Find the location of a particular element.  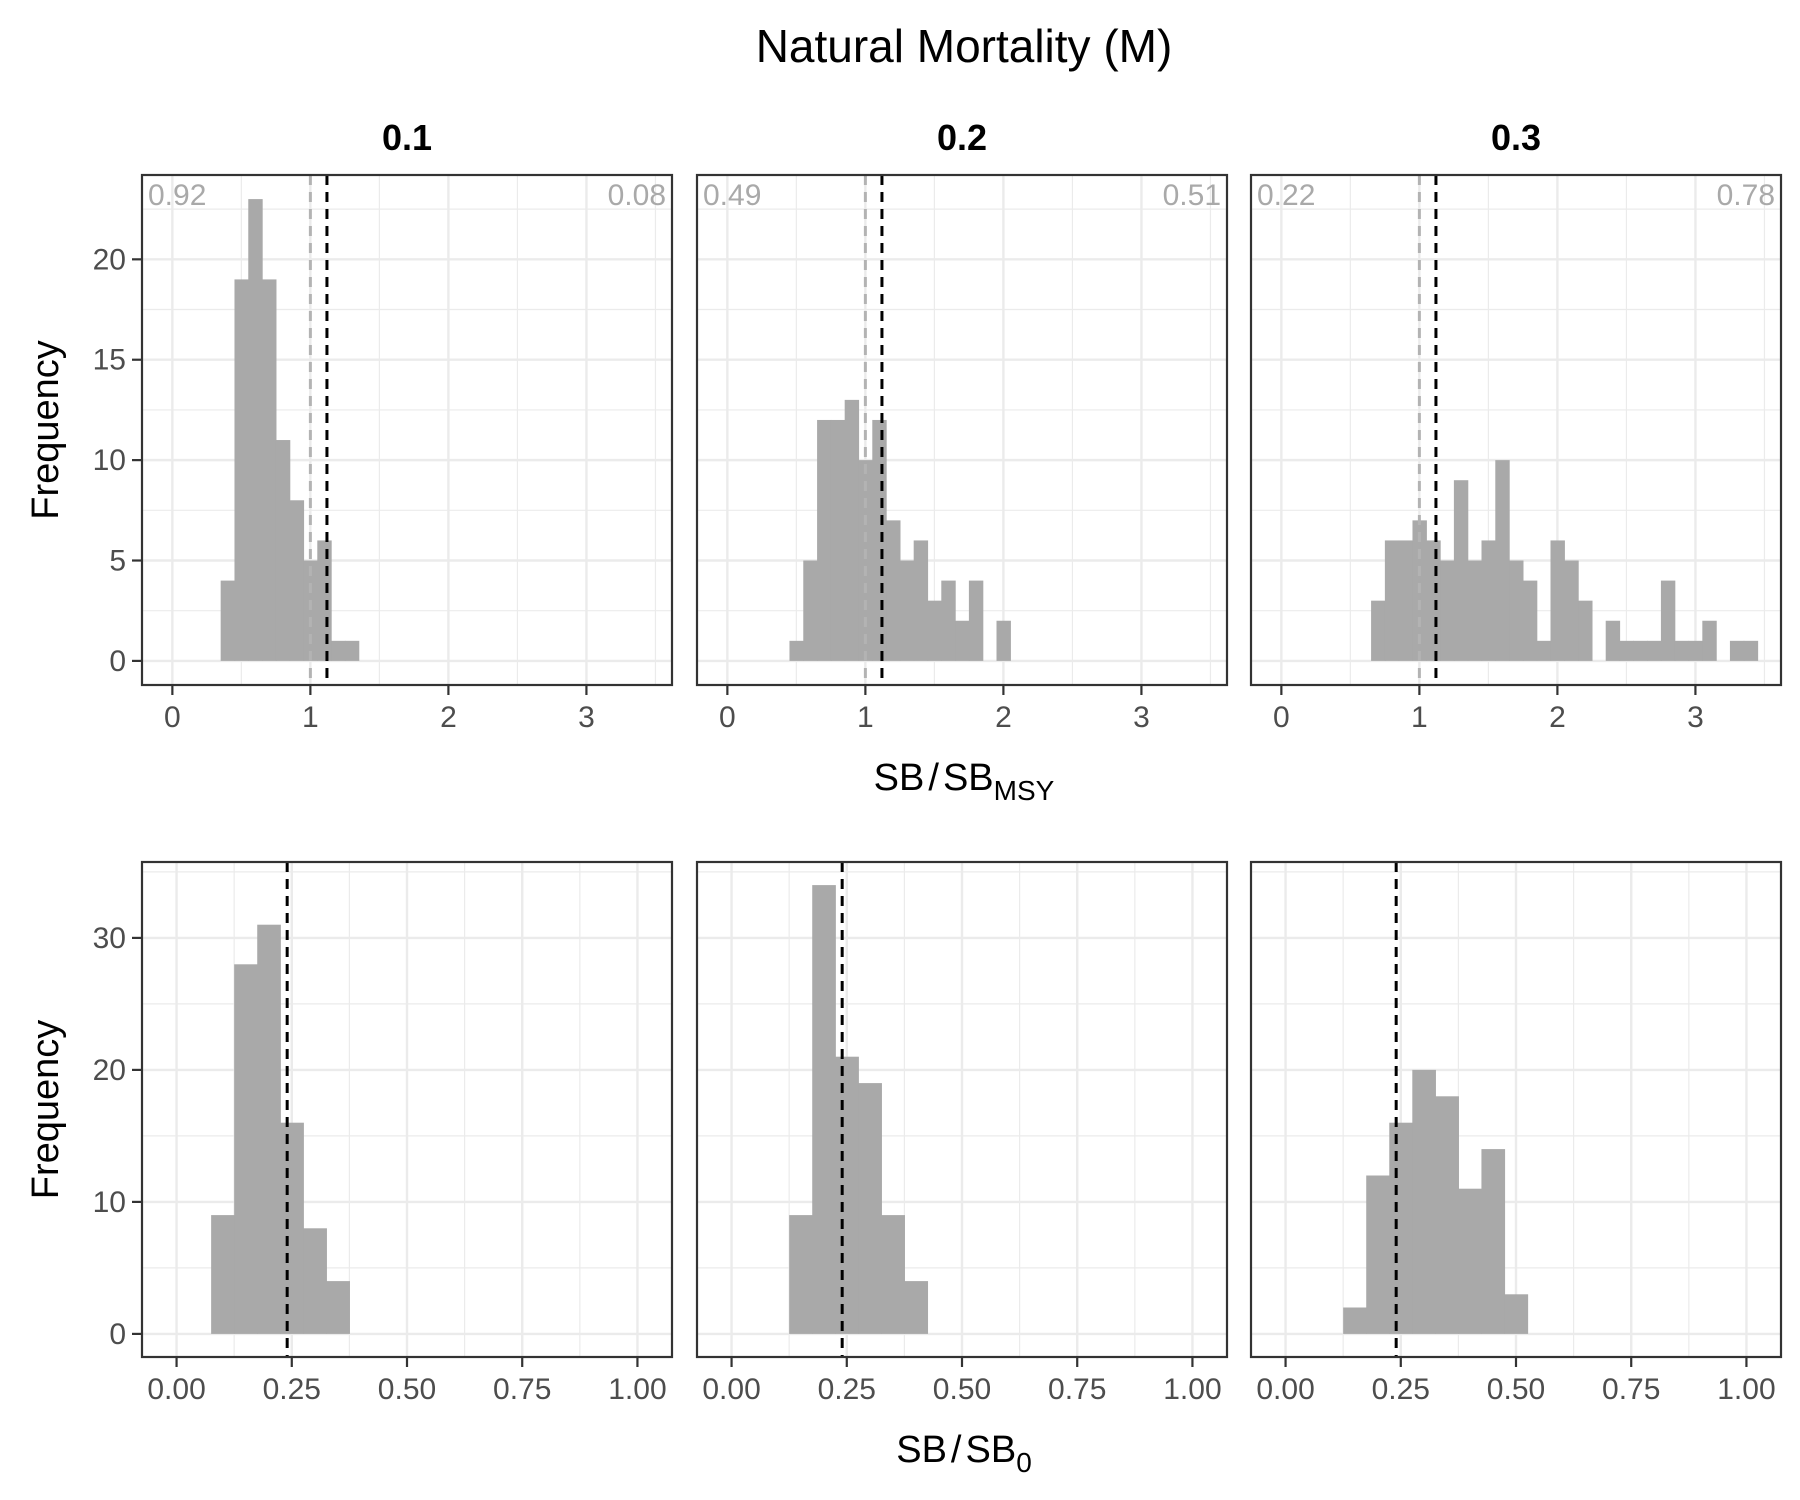

panel-border is located at coordinates (407, 430).